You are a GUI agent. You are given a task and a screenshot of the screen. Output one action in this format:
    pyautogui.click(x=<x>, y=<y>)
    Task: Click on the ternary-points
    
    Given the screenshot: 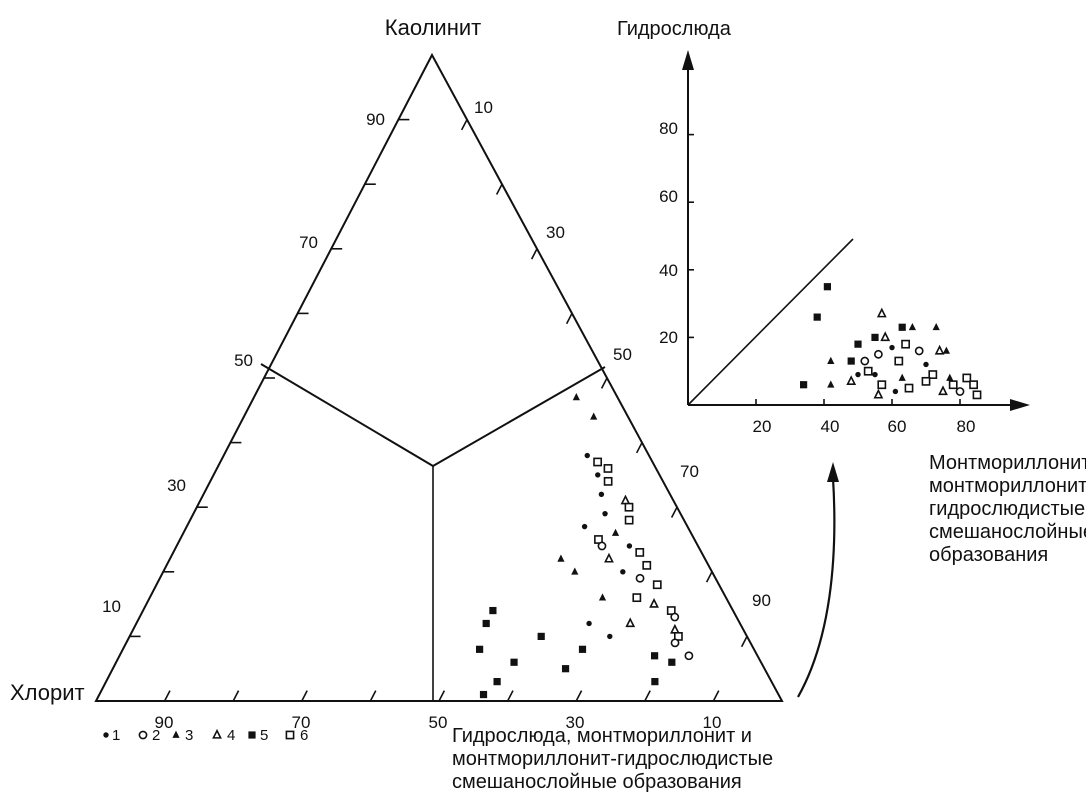 What is the action you would take?
    pyautogui.click(x=585, y=546)
    